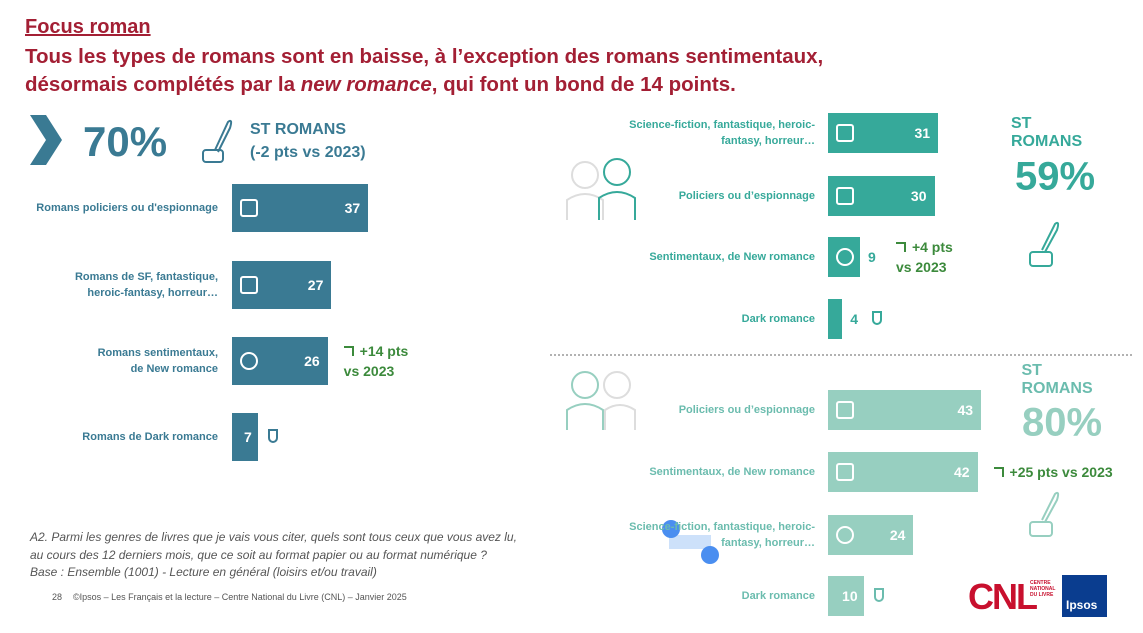 Image resolution: width=1143 pixels, height=633 pixels. Describe the element at coordinates (1055, 176) in the screenshot. I see `total-share: 59%` at that location.